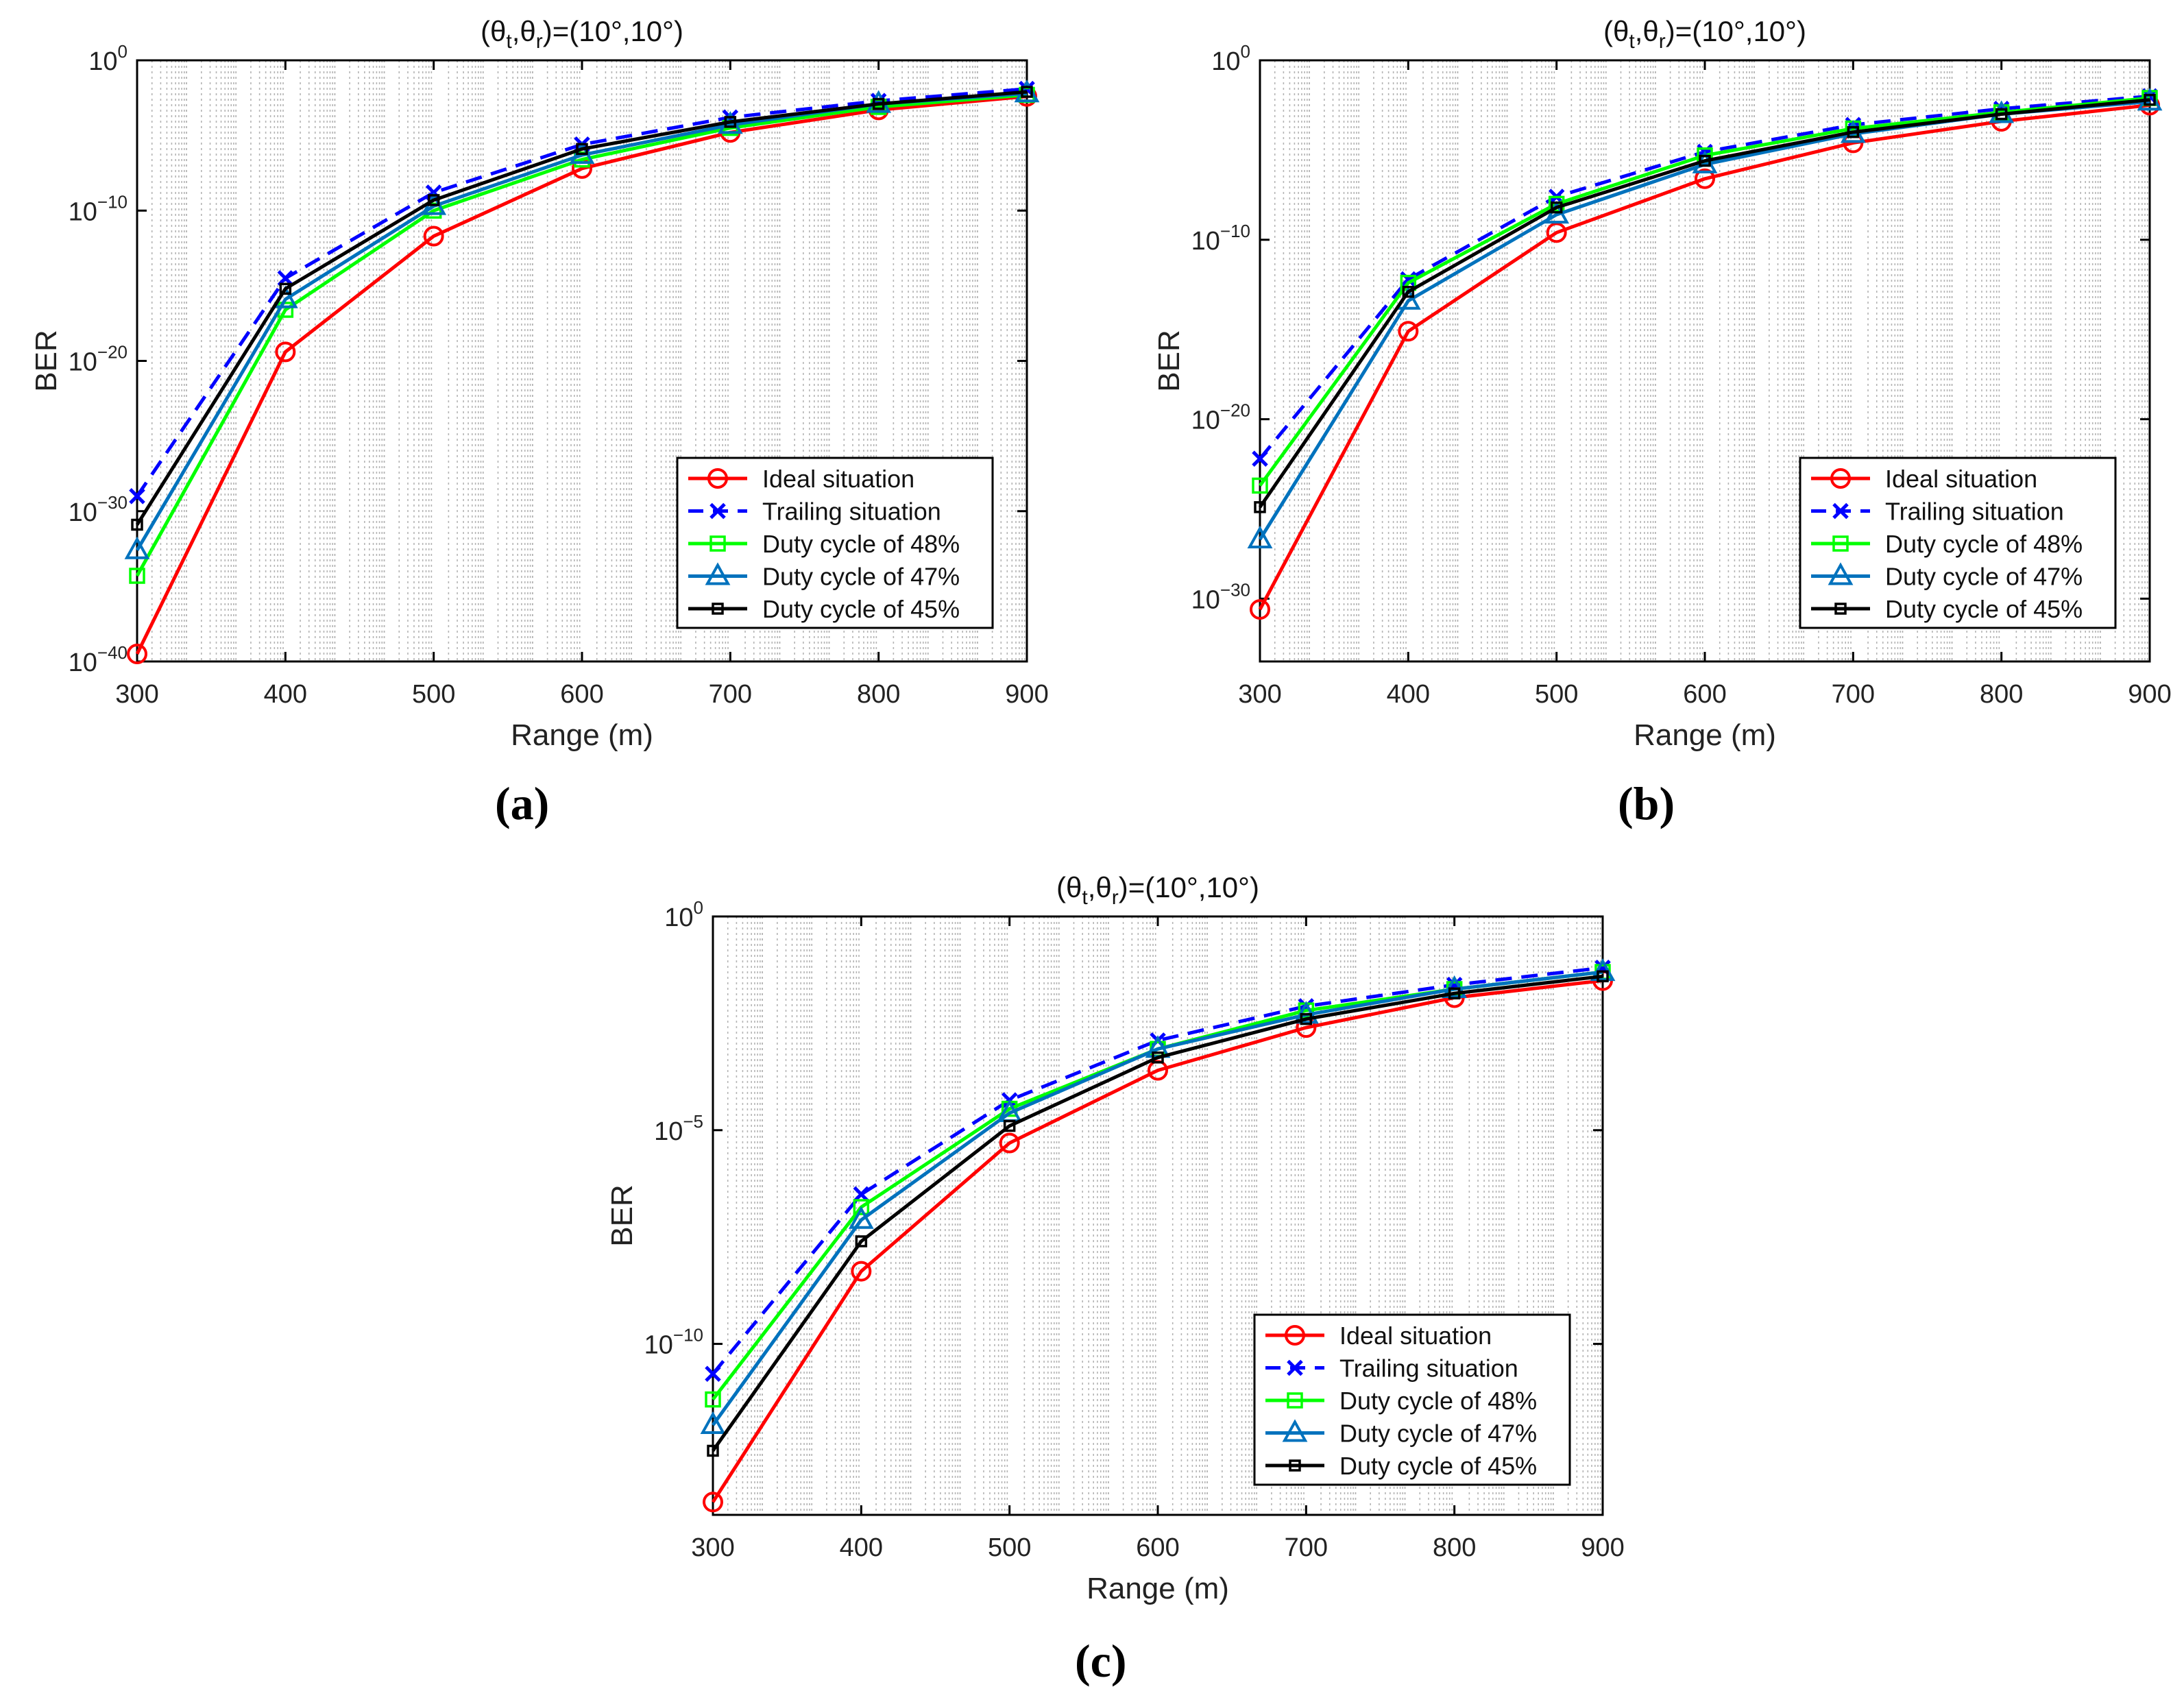  Describe the element at coordinates (1647, 803) in the screenshot. I see `caption-b: (b)` at that location.